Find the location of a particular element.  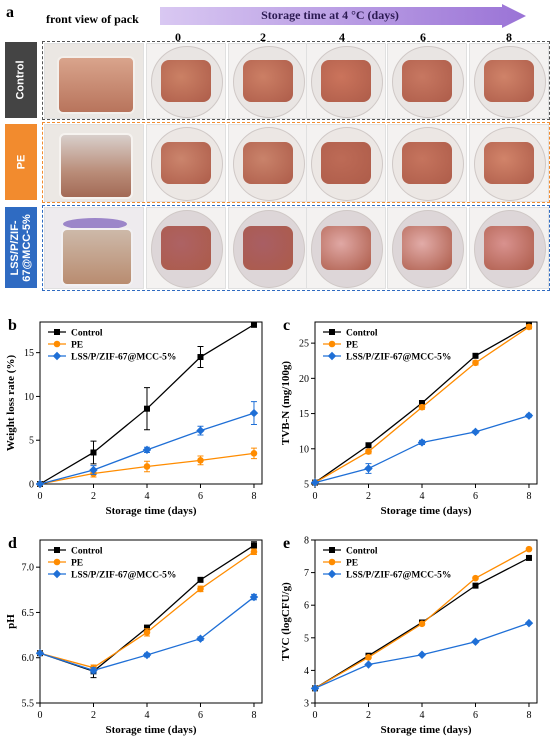

day-label-6: 6 is located at coordinates (423, 37).